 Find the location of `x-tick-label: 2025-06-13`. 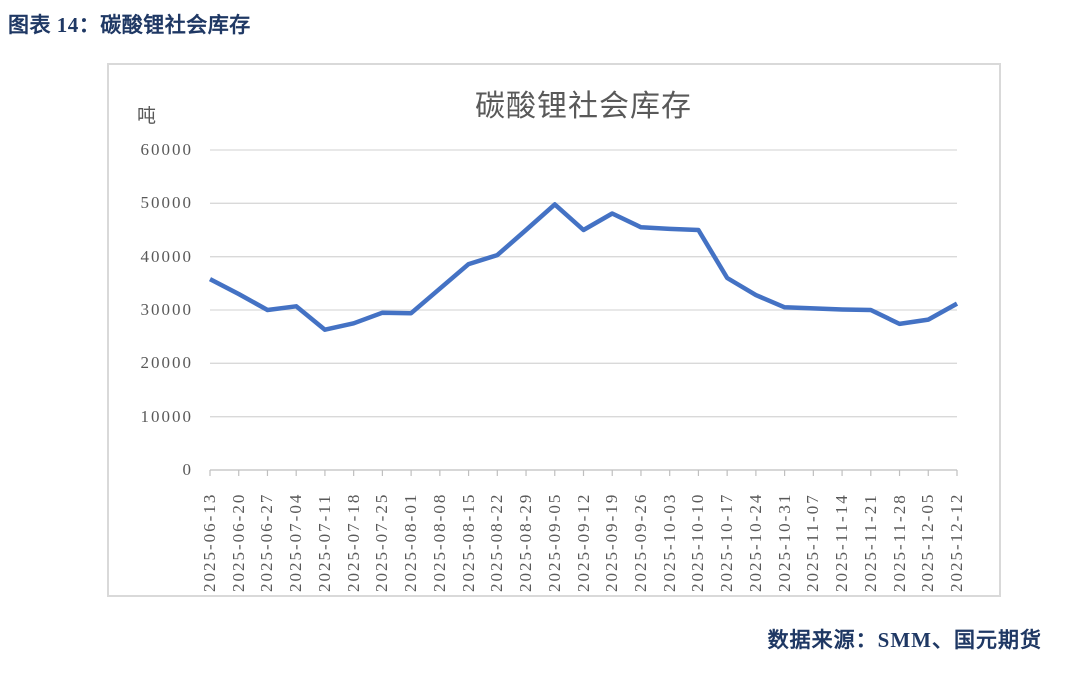

x-tick-label: 2025-06-13 is located at coordinates (209, 542).